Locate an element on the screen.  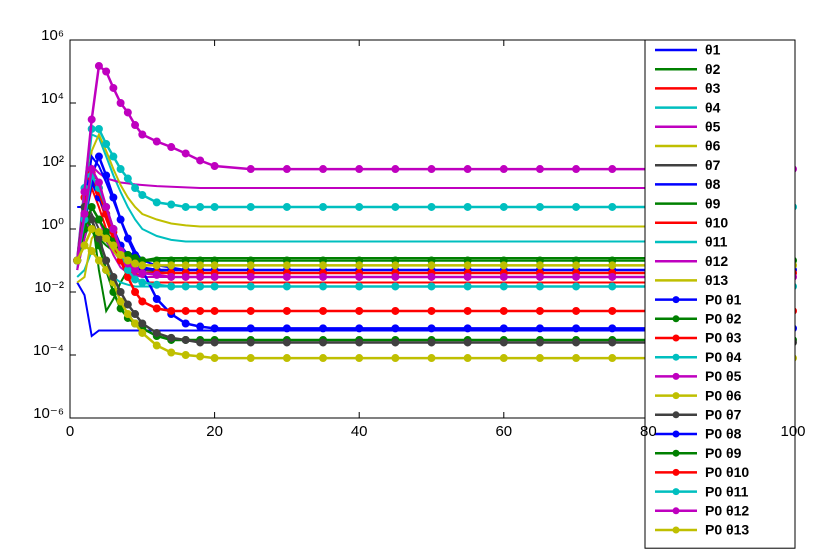
legend-label: P0 θ8 is located at coordinates (723, 434).